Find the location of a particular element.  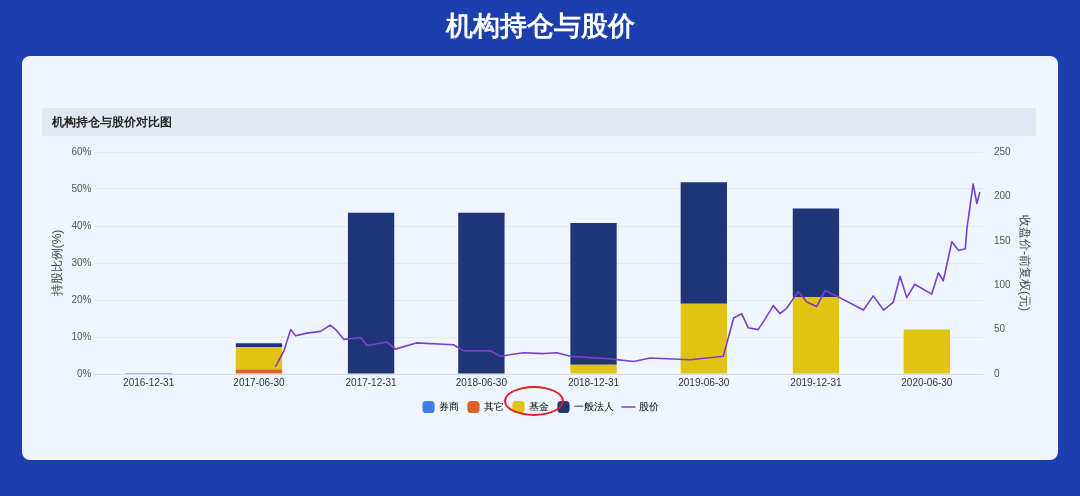

y-axis-title: 持股比例(%) is located at coordinates (56, 263).